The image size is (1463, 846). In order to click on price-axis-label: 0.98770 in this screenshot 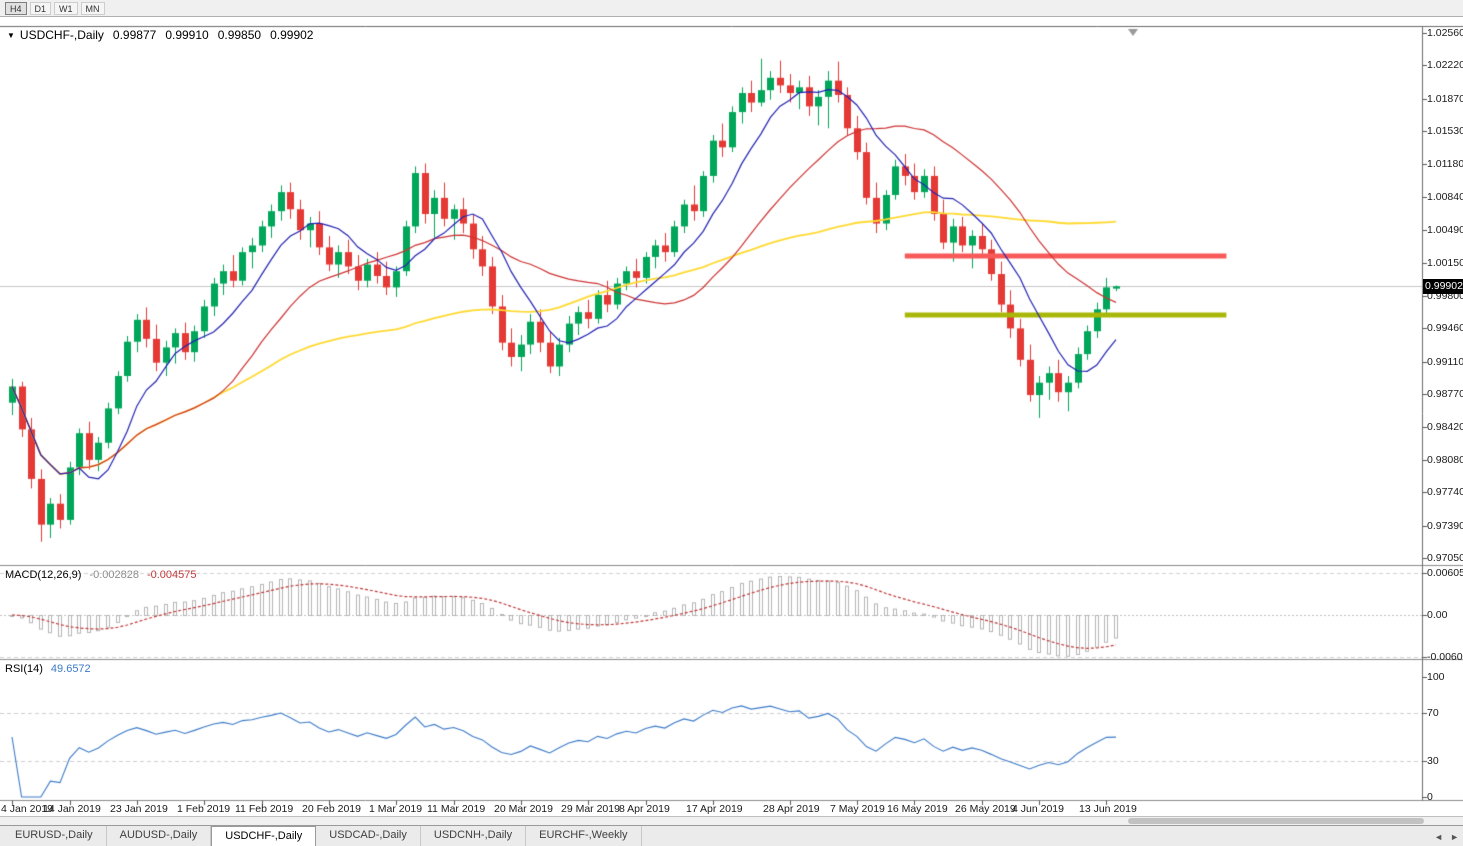, I will do `click(1445, 394)`.